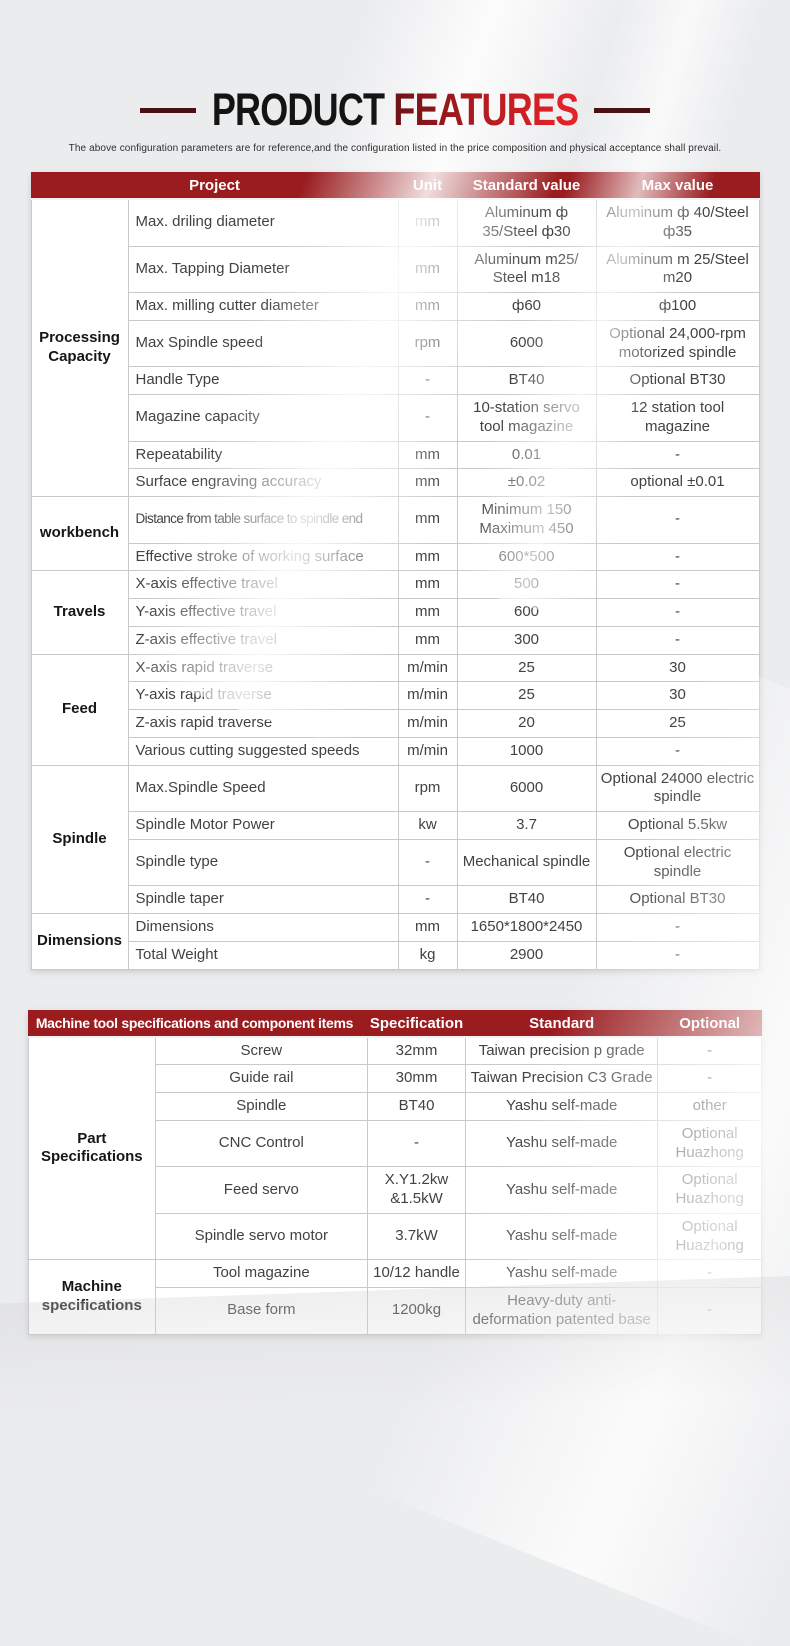  What do you see at coordinates (427, 955) in the screenshot?
I see `unit-cell: kg` at bounding box center [427, 955].